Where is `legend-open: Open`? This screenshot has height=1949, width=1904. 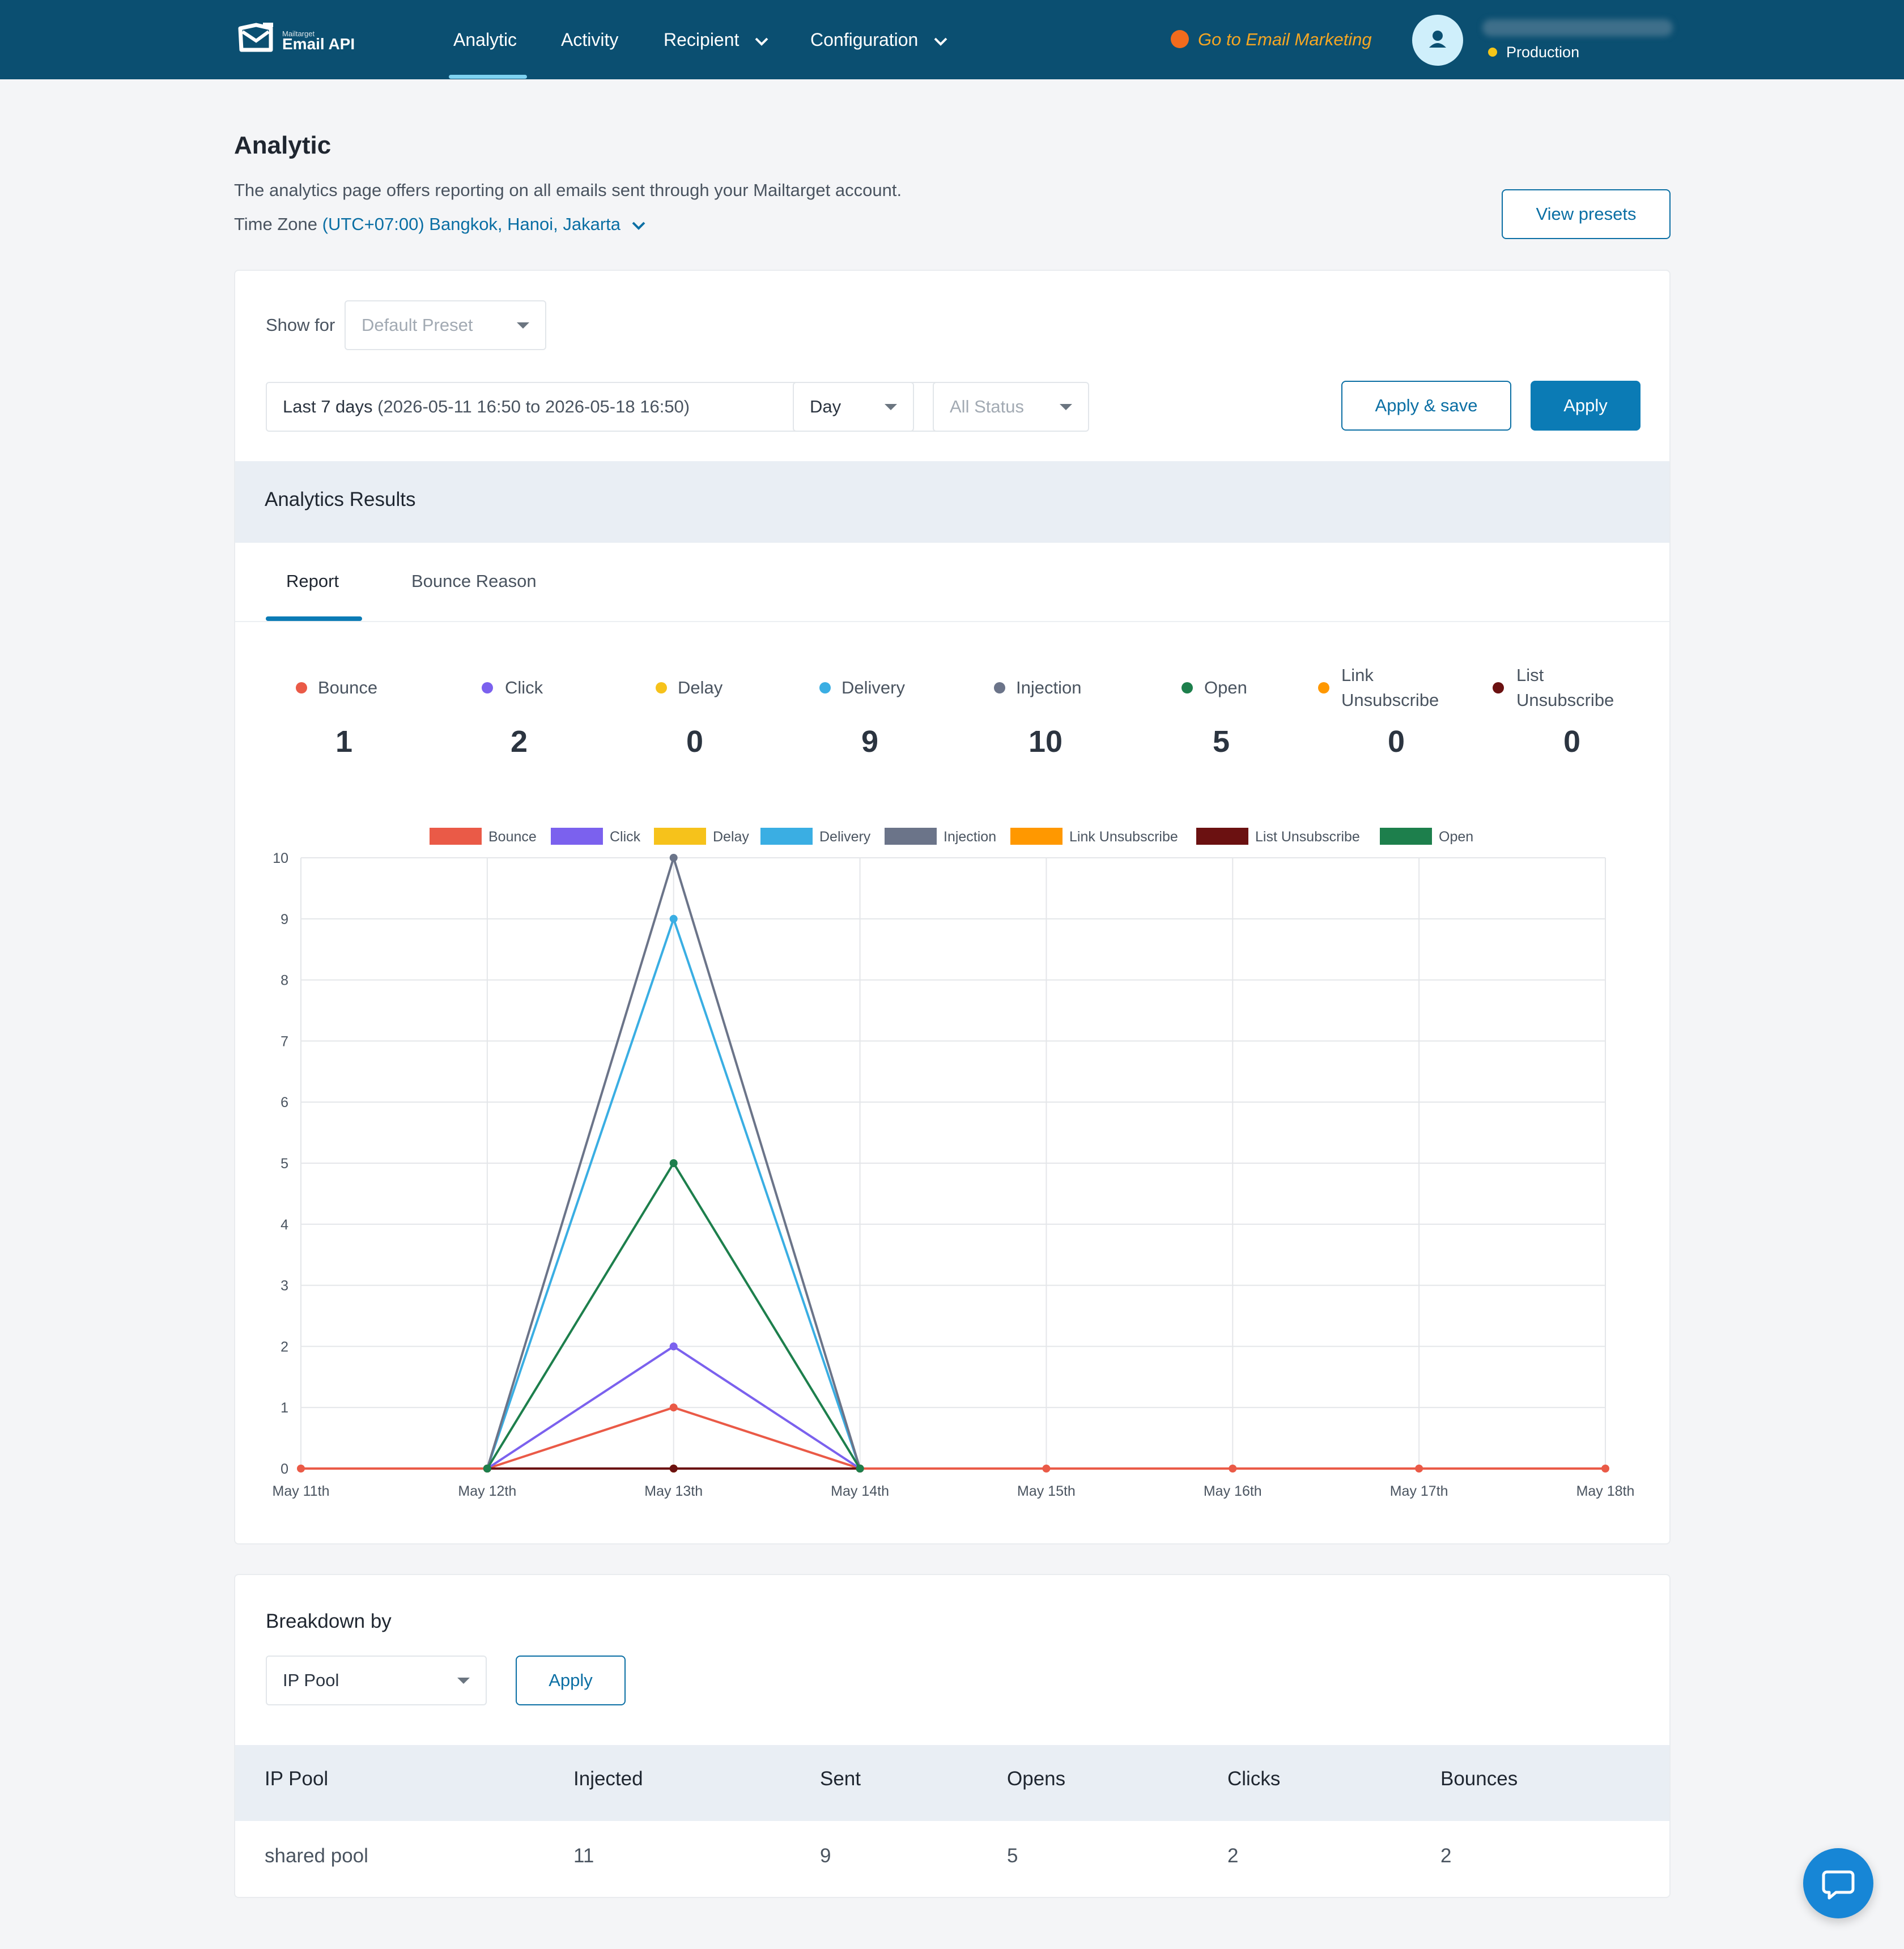
legend-open: Open is located at coordinates (1426, 837).